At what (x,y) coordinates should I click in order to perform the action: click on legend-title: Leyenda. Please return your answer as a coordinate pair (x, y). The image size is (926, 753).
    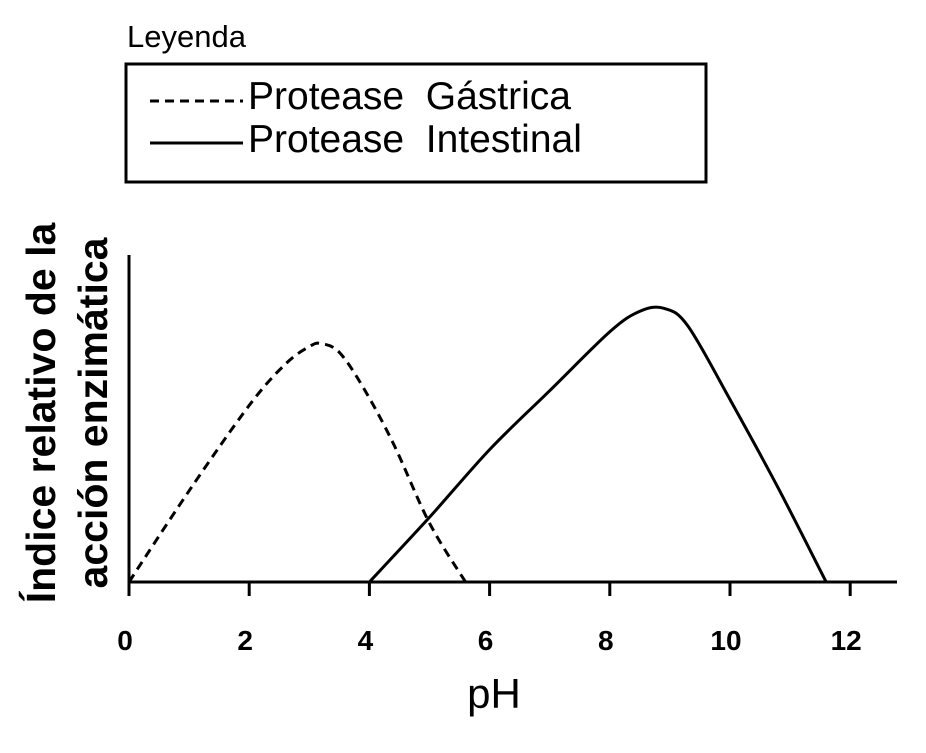
    Looking at the image, I should click on (187, 36).